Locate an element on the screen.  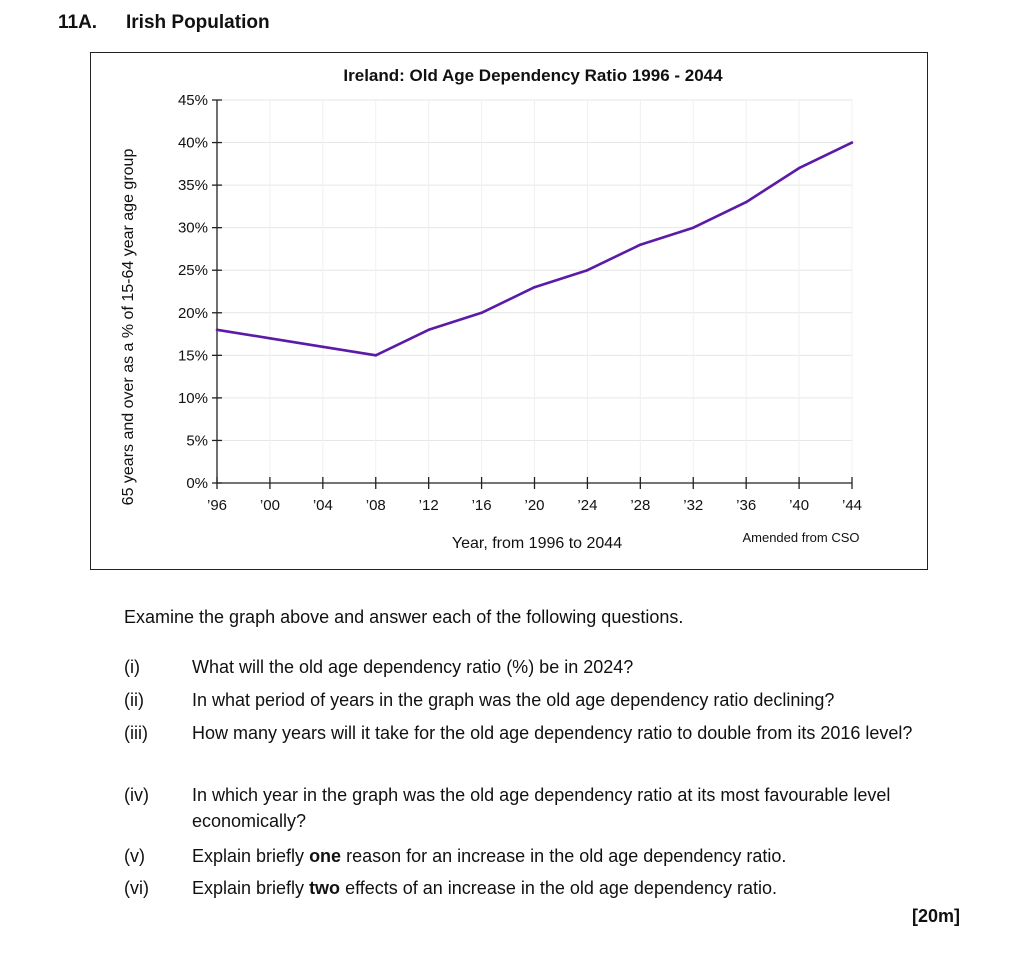
x-axis-label: Year, from 1996 to 2044 is located at coordinates (537, 543).